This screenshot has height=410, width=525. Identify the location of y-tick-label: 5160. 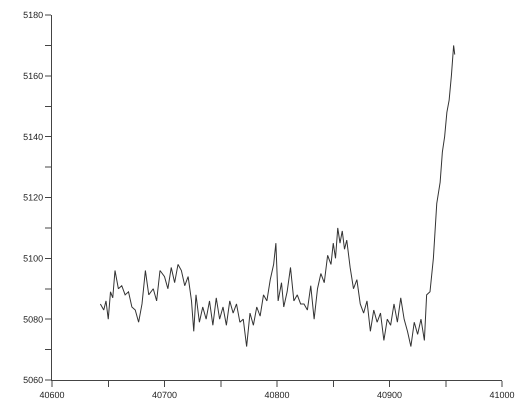
(33, 75).